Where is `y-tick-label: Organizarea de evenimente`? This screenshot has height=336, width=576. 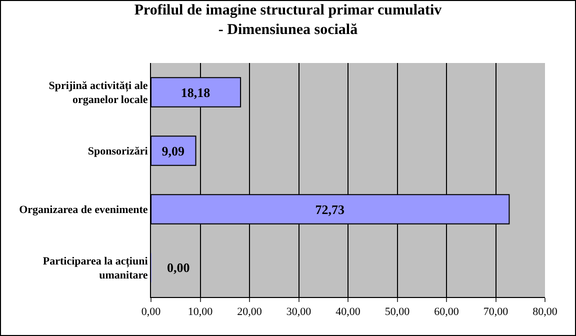
y-tick-label: Organizarea de evenimente is located at coordinates (83, 210).